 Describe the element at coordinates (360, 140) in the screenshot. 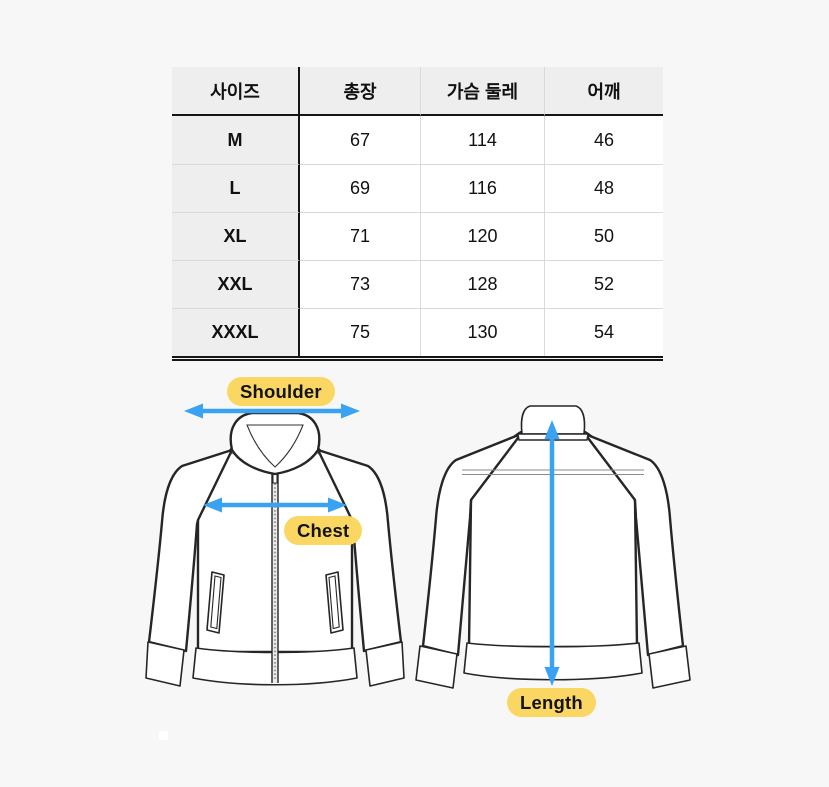

I see `measurement-cell: 67` at that location.